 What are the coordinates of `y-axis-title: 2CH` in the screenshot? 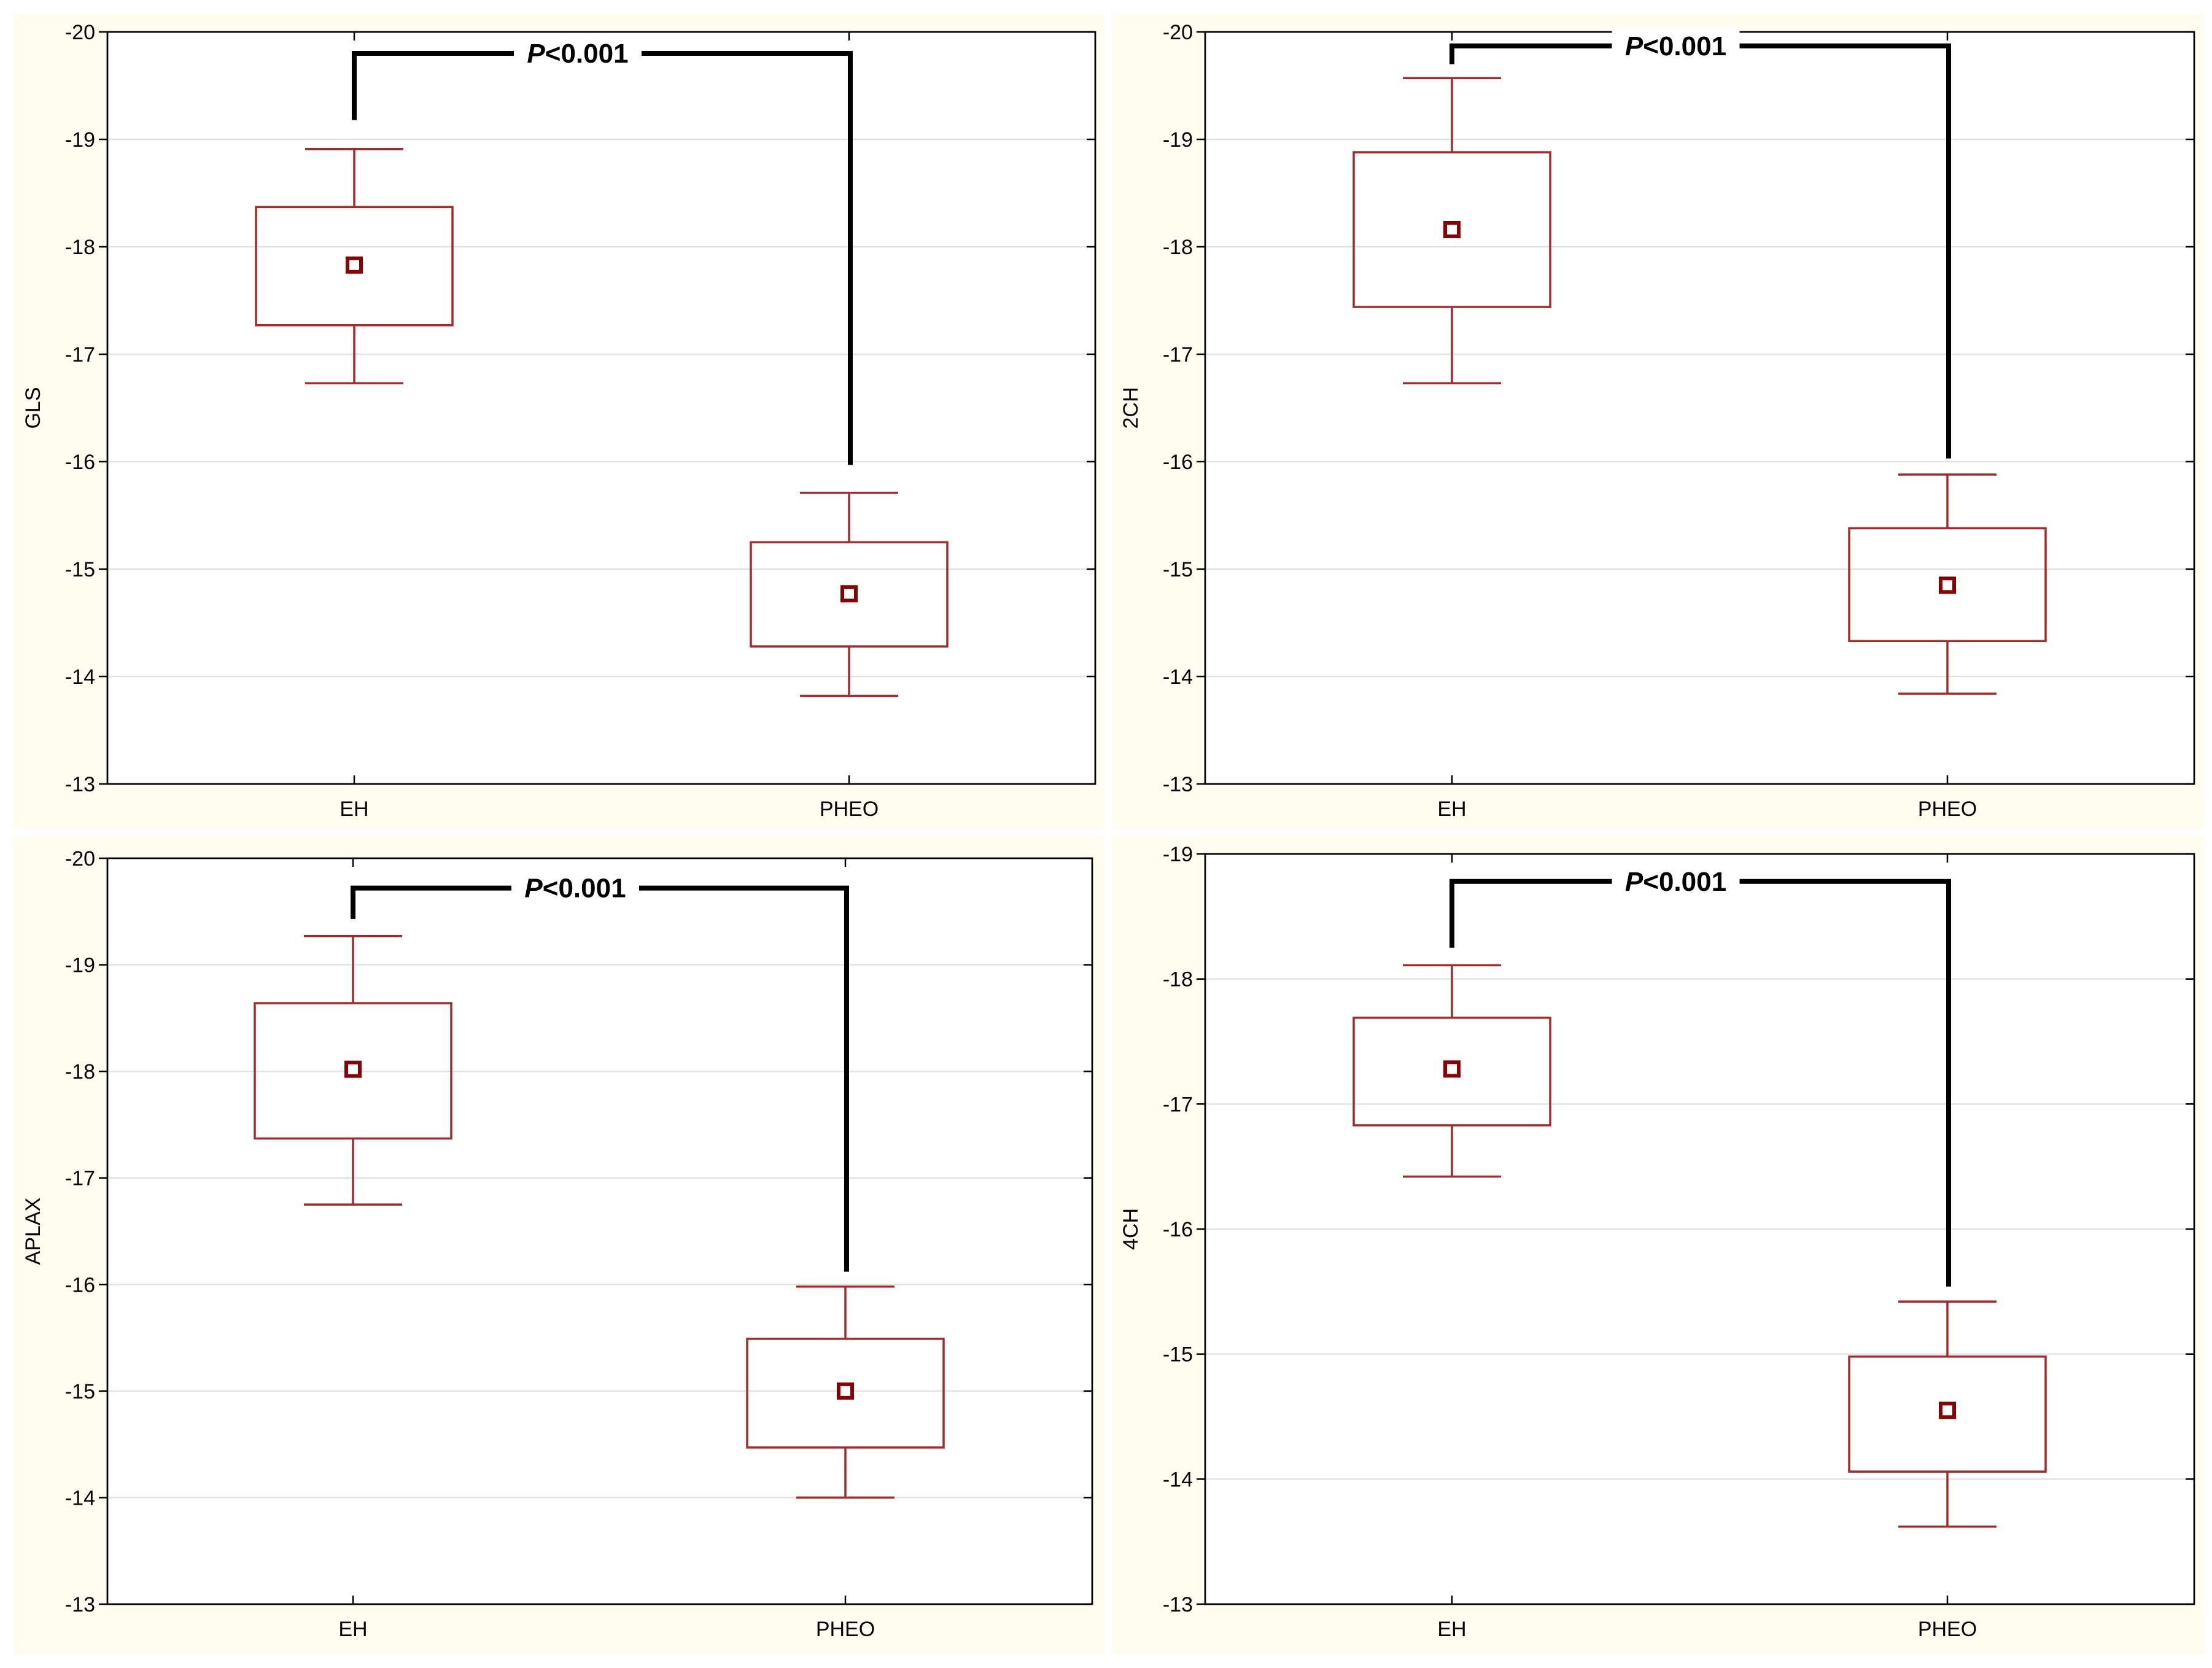 It's located at (1131, 408).